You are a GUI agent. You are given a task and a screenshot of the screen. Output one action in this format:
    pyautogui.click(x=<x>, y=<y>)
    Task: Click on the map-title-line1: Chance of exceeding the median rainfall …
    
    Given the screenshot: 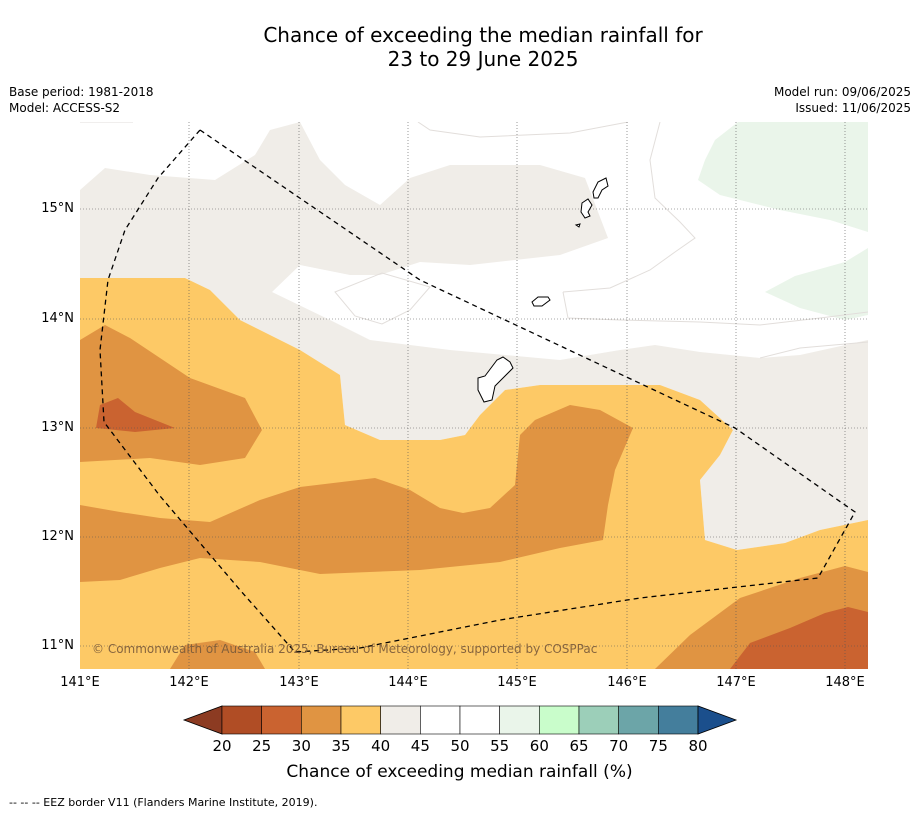 What is the action you would take?
    pyautogui.click(x=483, y=35)
    